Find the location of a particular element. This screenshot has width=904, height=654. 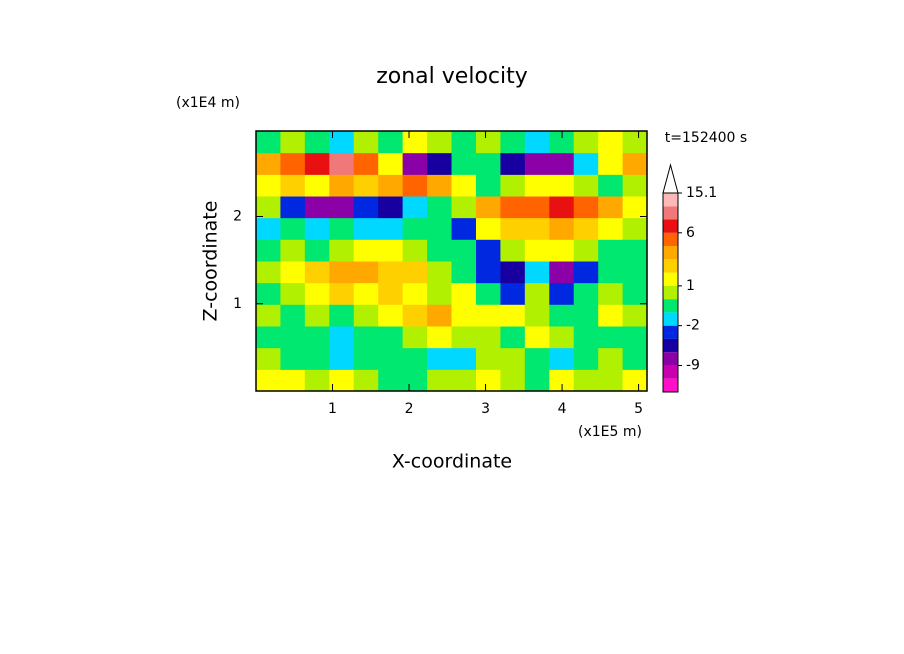

colorbar-extend is located at coordinates (670, 178).